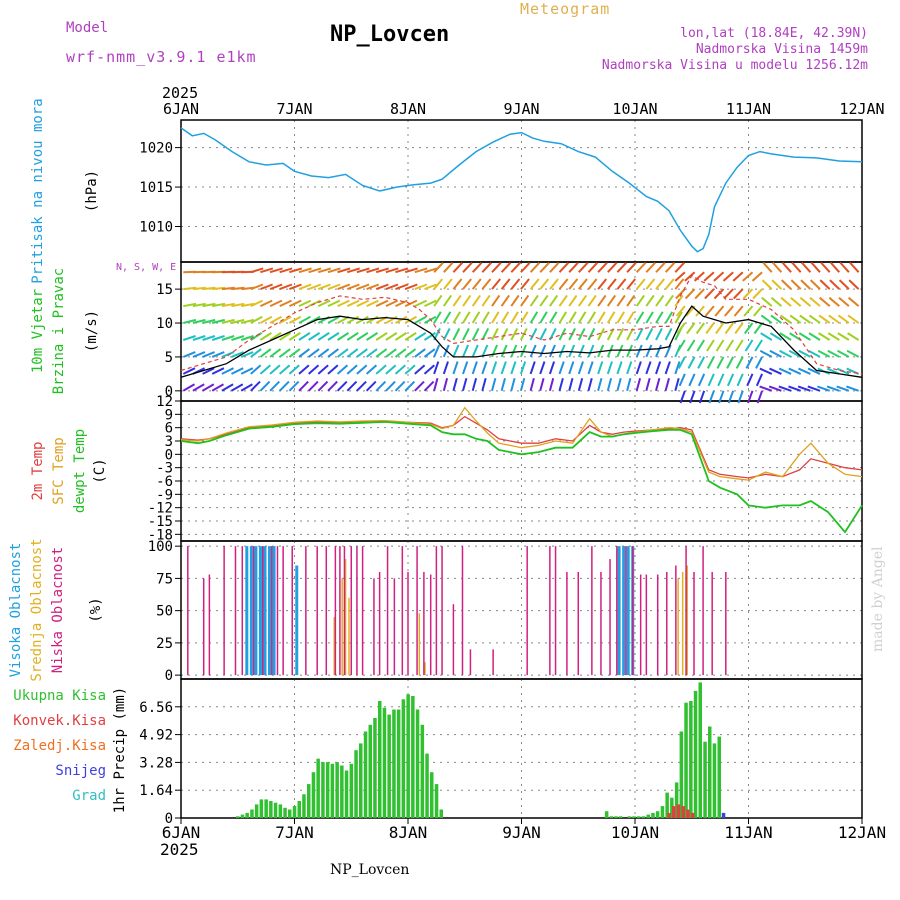  What do you see at coordinates (565, 9) in the screenshot?
I see `meteogram-label: Meteogram` at bounding box center [565, 9].